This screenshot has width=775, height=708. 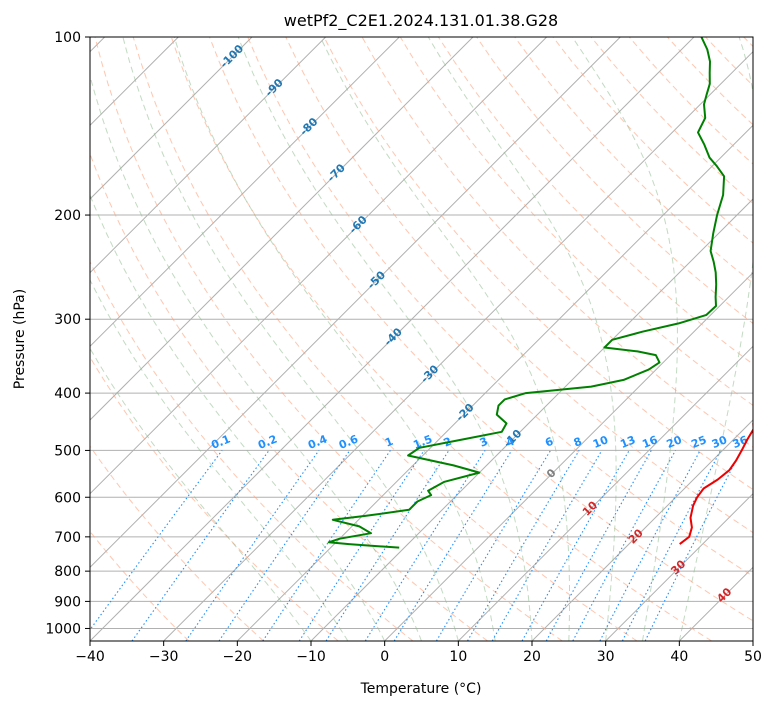 I want to click on x-tick-label: −20, so click(x=238, y=657).